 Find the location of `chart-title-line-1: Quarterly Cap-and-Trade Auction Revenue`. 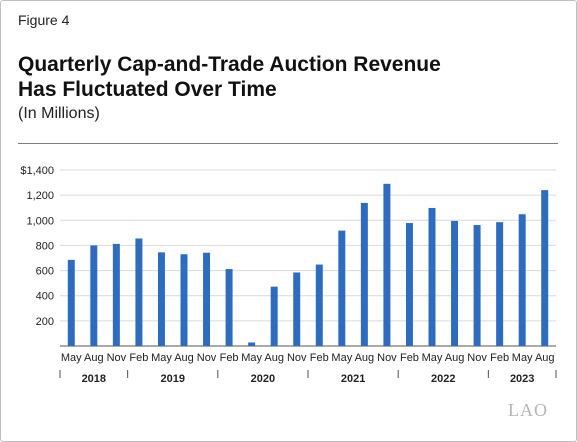

chart-title-line-1: Quarterly Cap-and-Trade Auction Revenue is located at coordinates (229, 64).